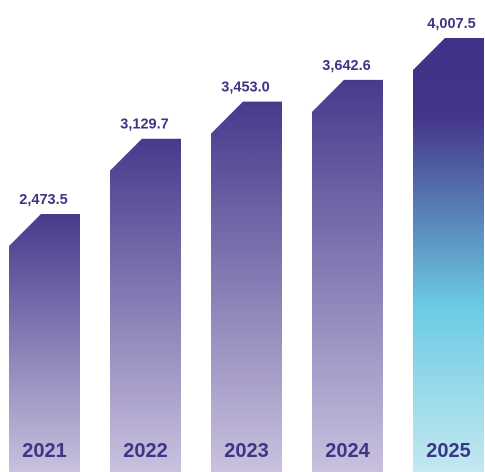 Image resolution: width=485 pixels, height=472 pixels. I want to click on bar-2023, so click(246, 286).